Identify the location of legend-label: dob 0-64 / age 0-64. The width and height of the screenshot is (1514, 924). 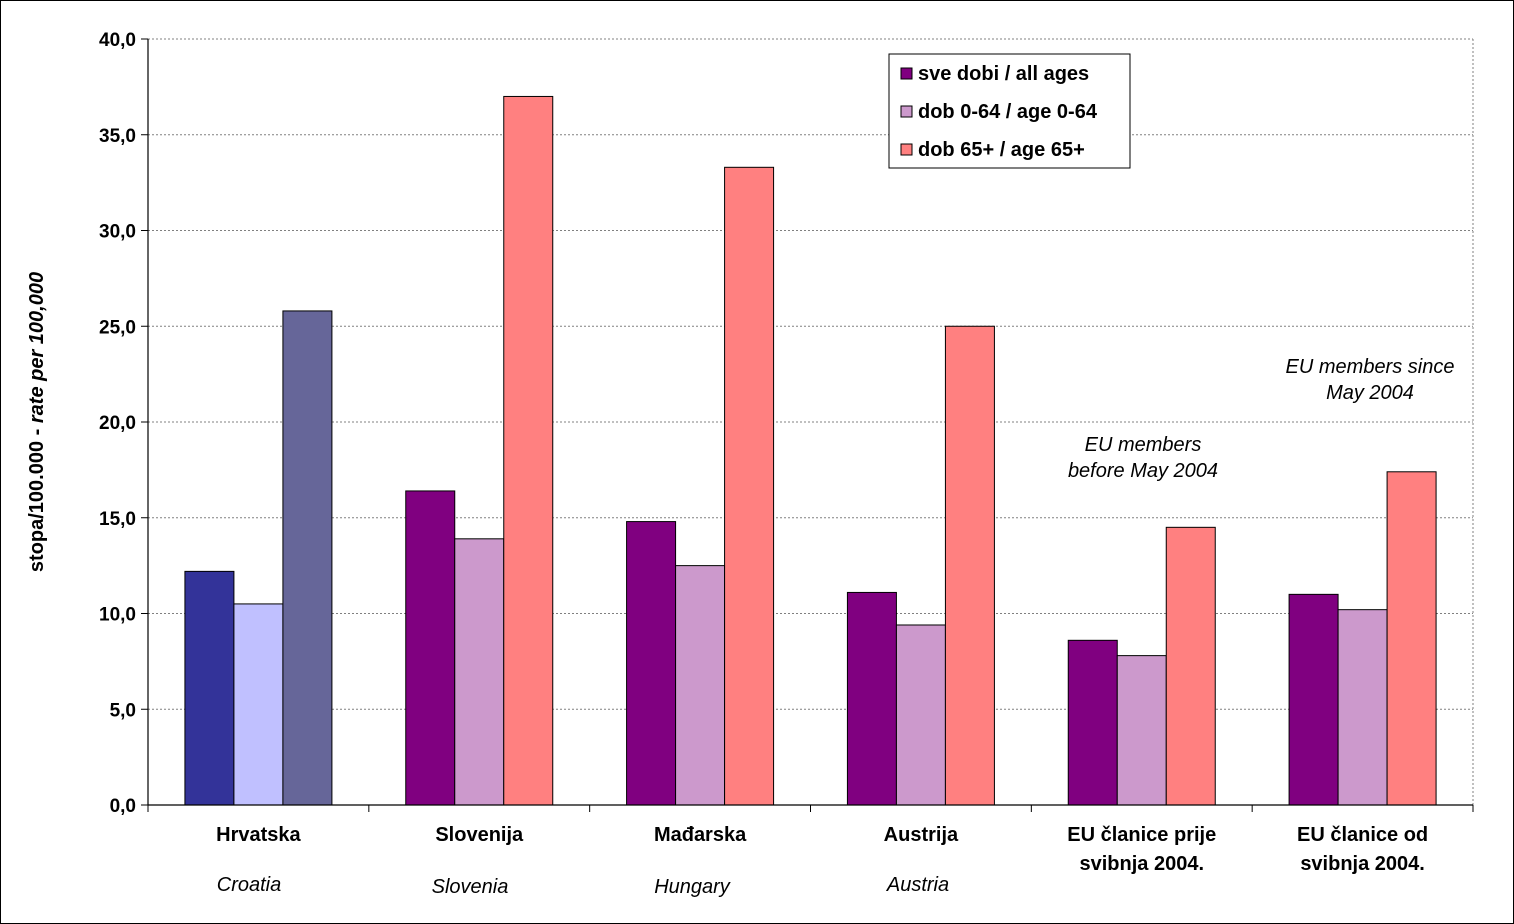
(1008, 112).